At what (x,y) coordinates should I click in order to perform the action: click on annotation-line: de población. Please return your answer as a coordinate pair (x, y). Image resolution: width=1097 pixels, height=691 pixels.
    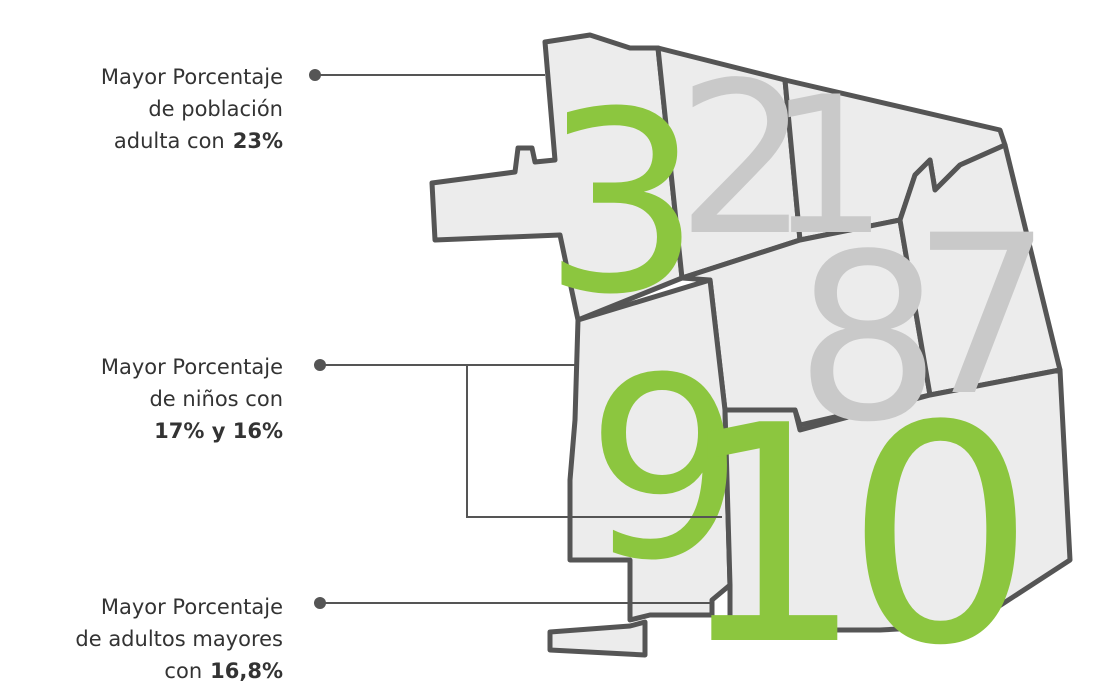
    Looking at the image, I should click on (215, 109).